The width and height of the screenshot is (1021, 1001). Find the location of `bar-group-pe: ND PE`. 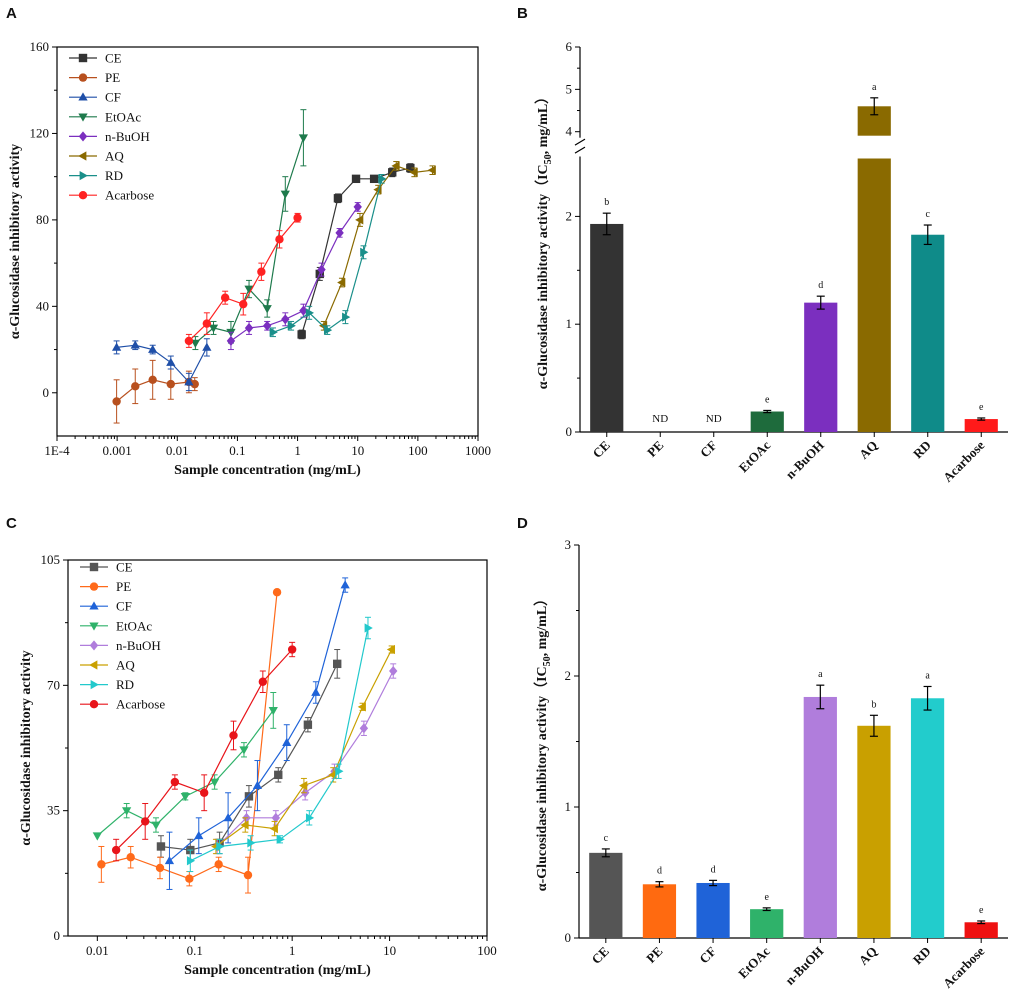

bar-group-pe: ND PE is located at coordinates (656, 436).